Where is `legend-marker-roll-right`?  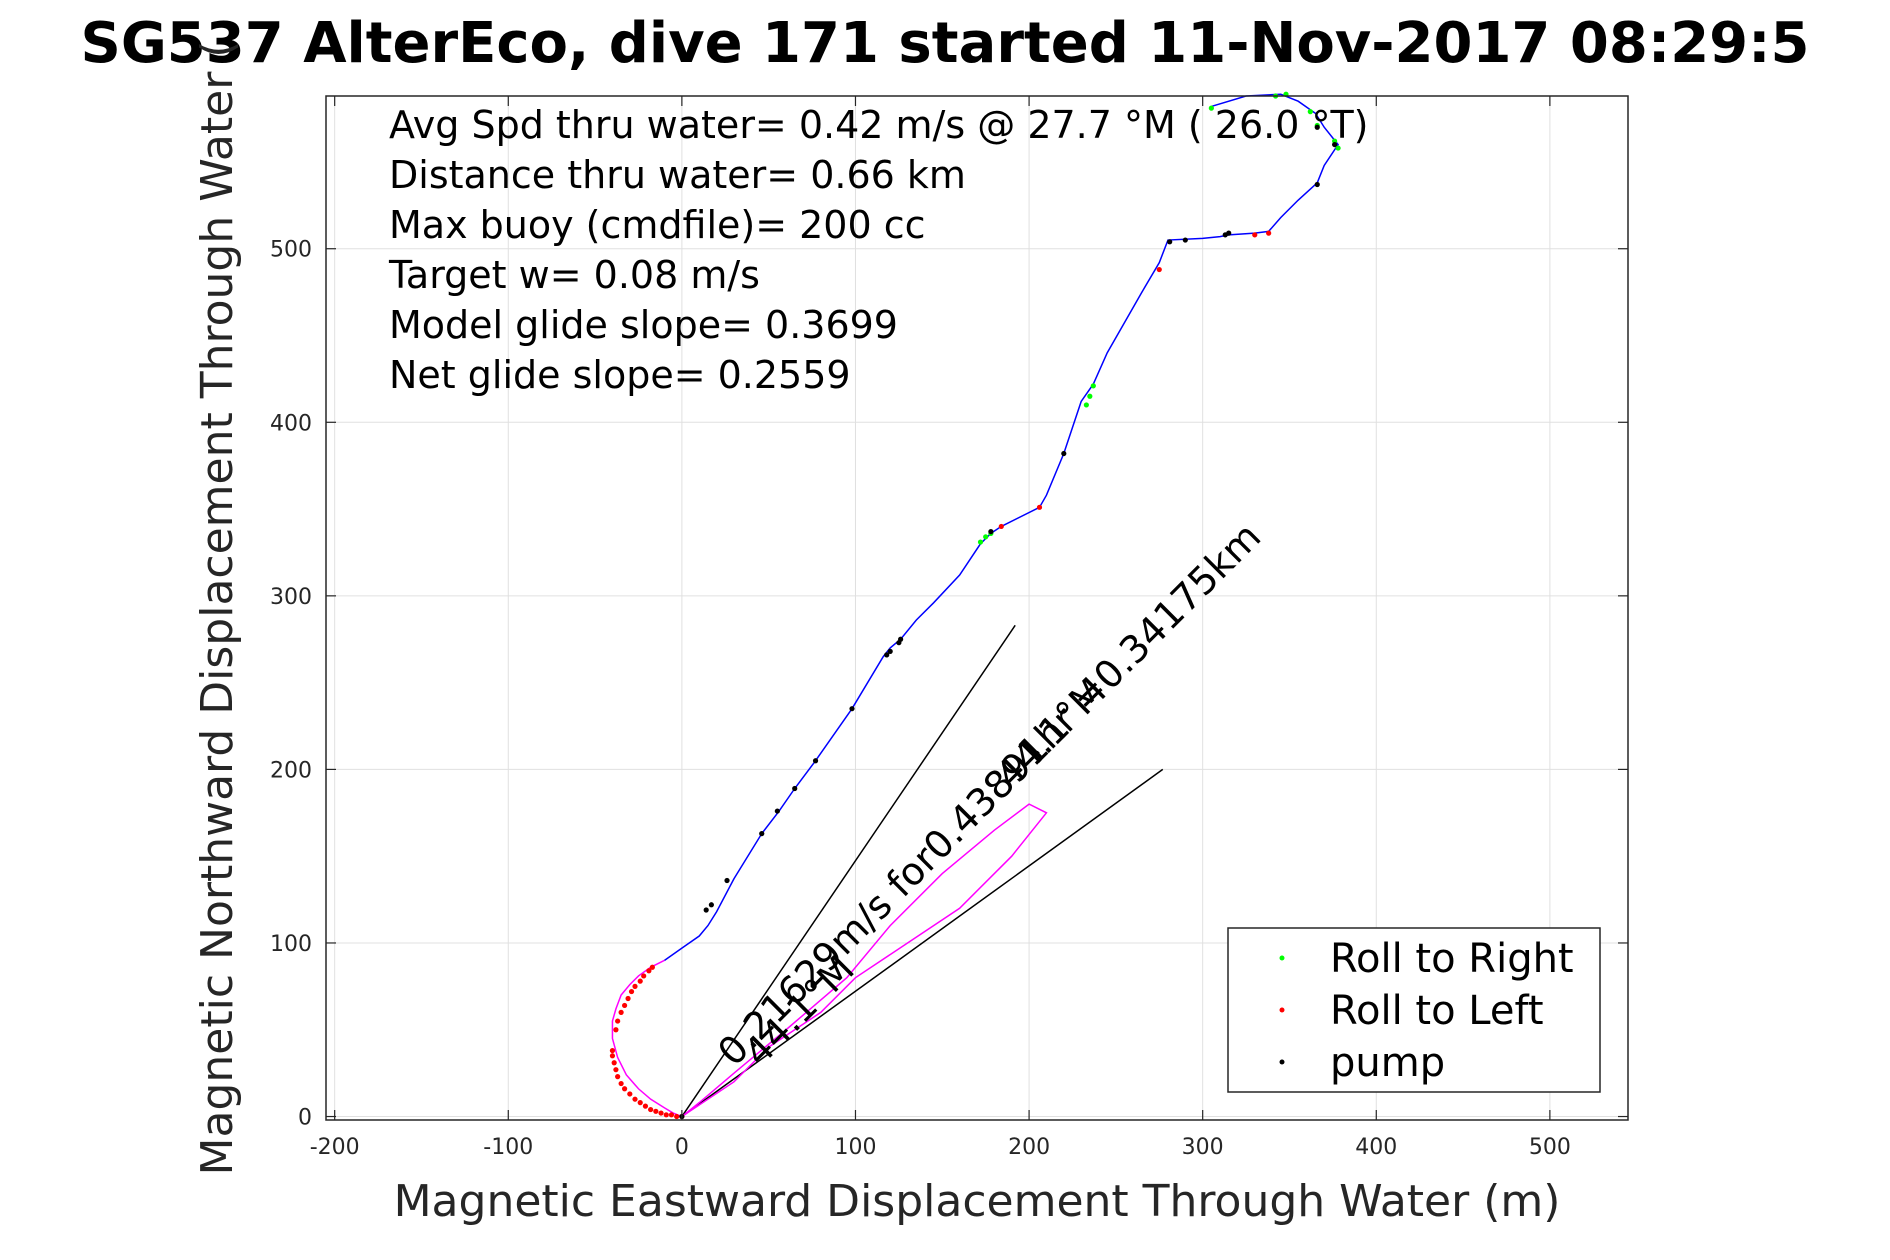 legend-marker-roll-right is located at coordinates (1282, 958).